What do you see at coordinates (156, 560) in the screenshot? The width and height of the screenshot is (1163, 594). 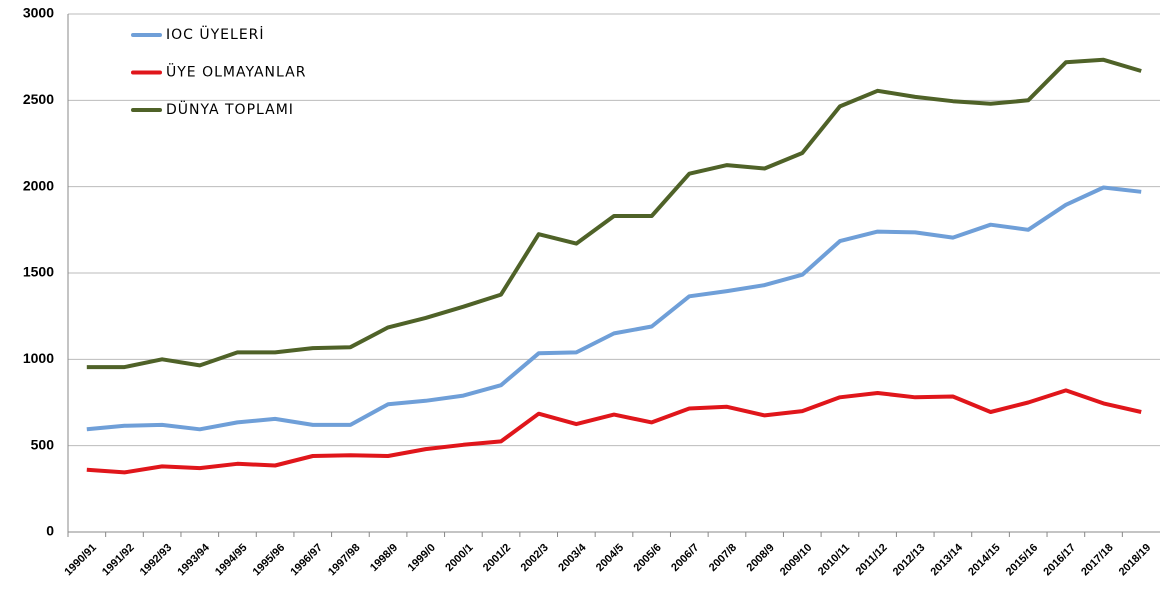 I see `x-tick-label: 1992/93` at bounding box center [156, 560].